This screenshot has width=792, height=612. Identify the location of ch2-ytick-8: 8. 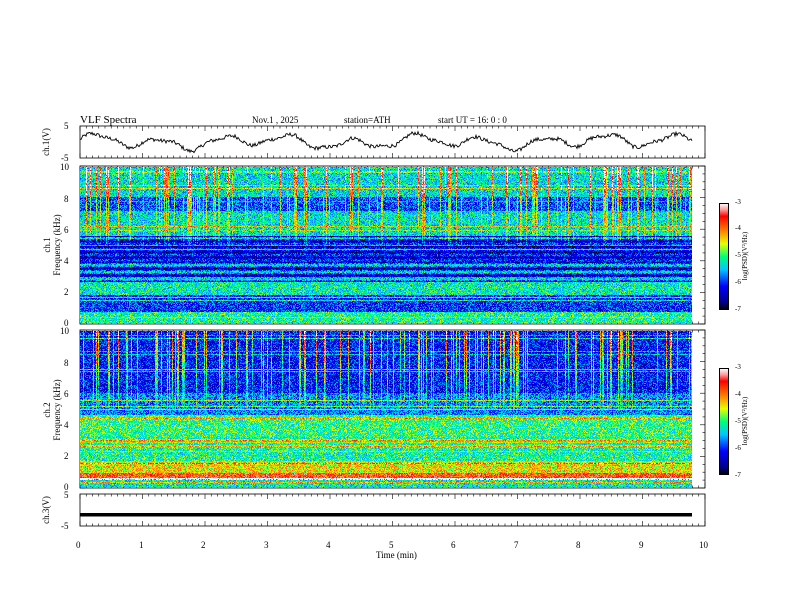
(66, 363).